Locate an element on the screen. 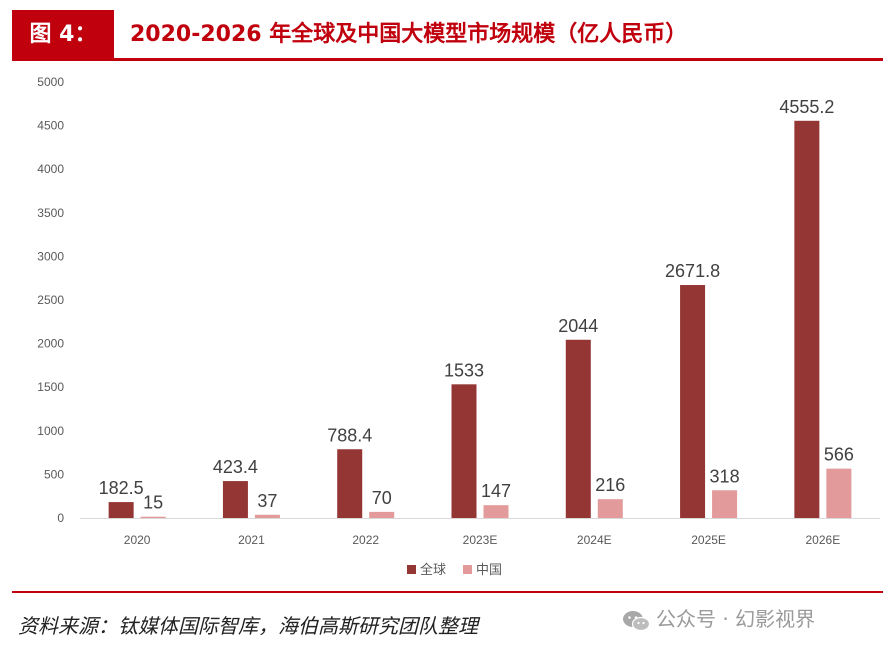 The height and width of the screenshot is (649, 883). y-tick-label: 3000 is located at coordinates (50, 256).